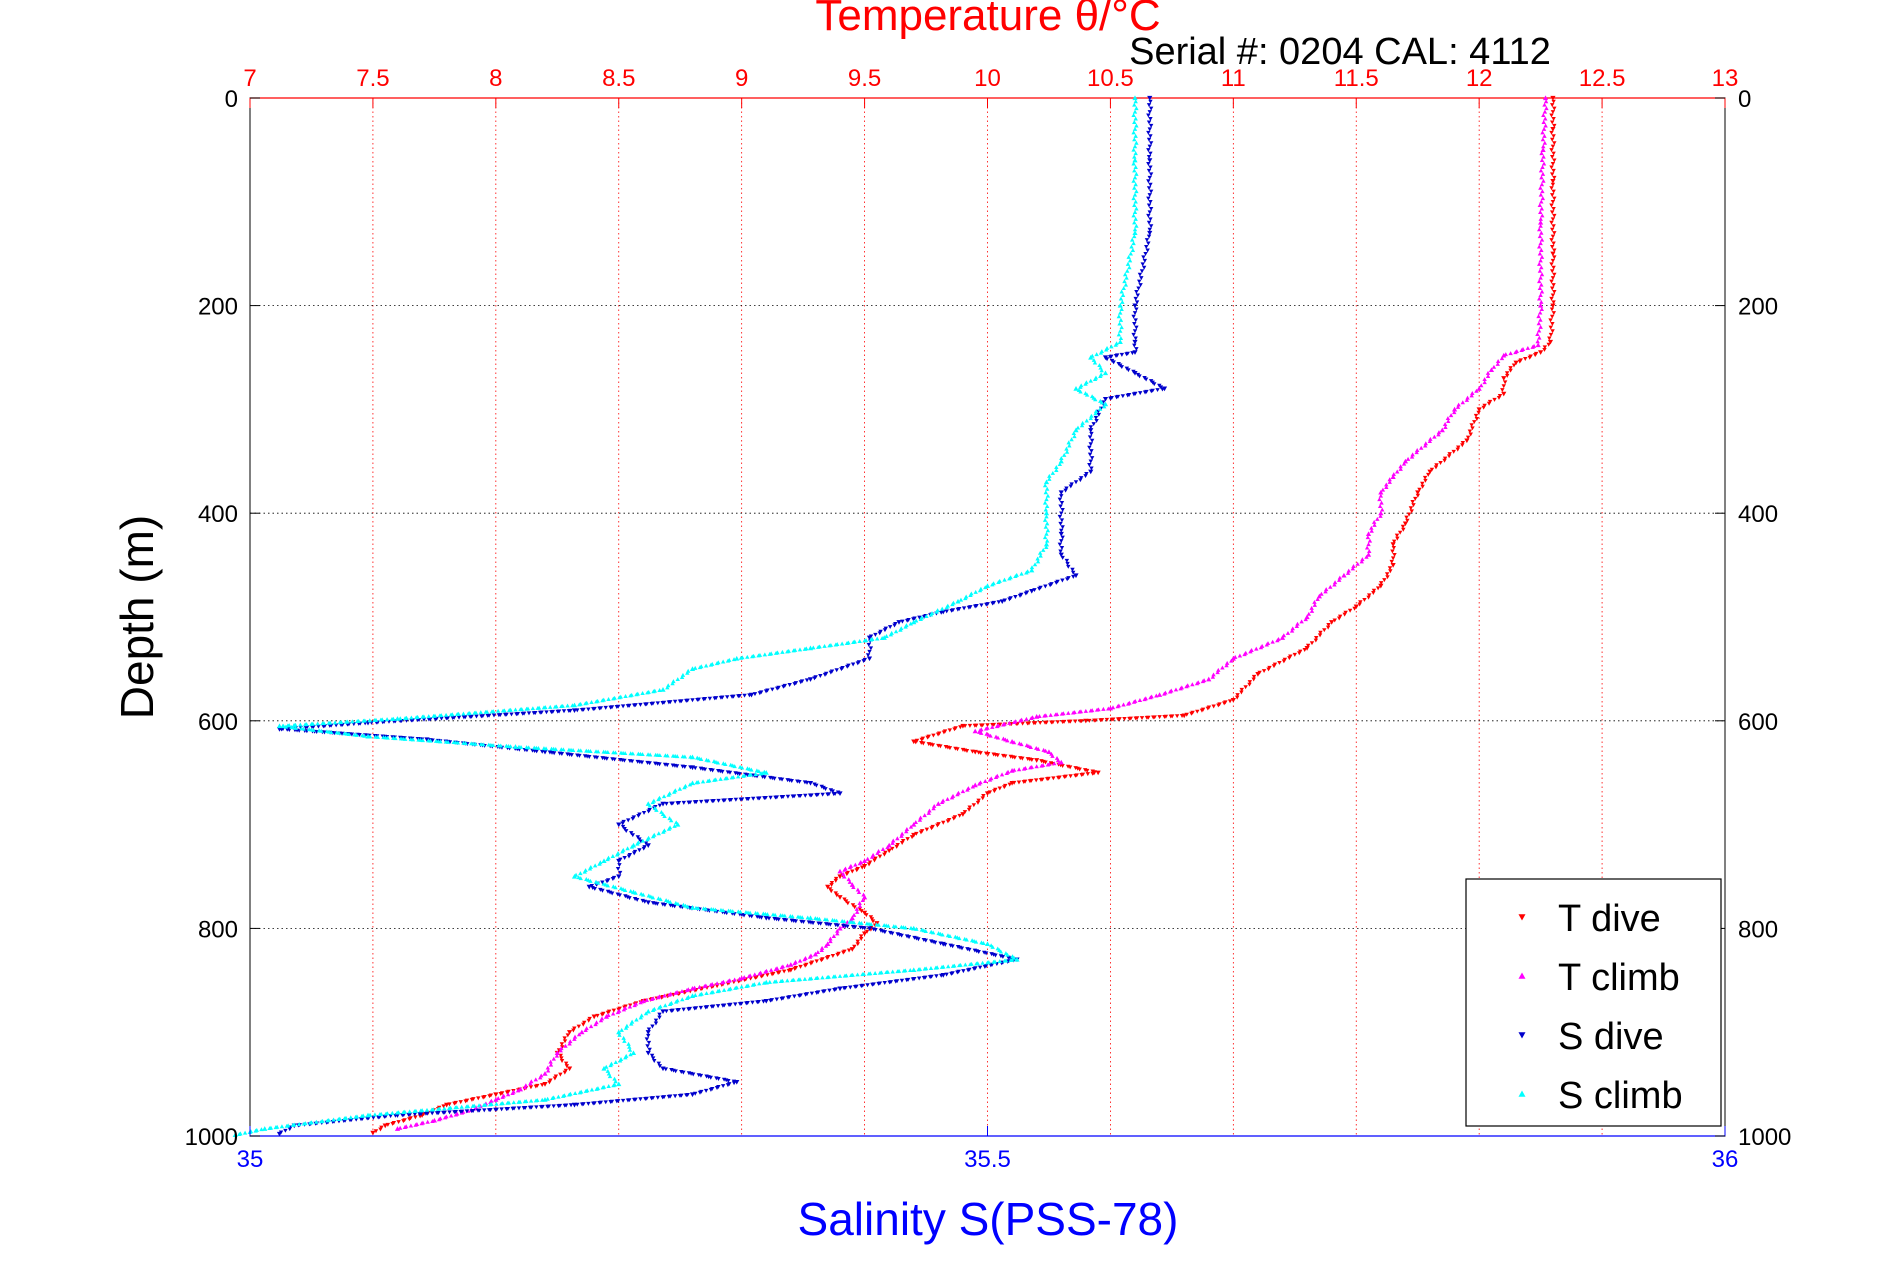 The width and height of the screenshot is (1891, 1262). I want to click on legend-label-t_climb: T climb, so click(1619, 978).